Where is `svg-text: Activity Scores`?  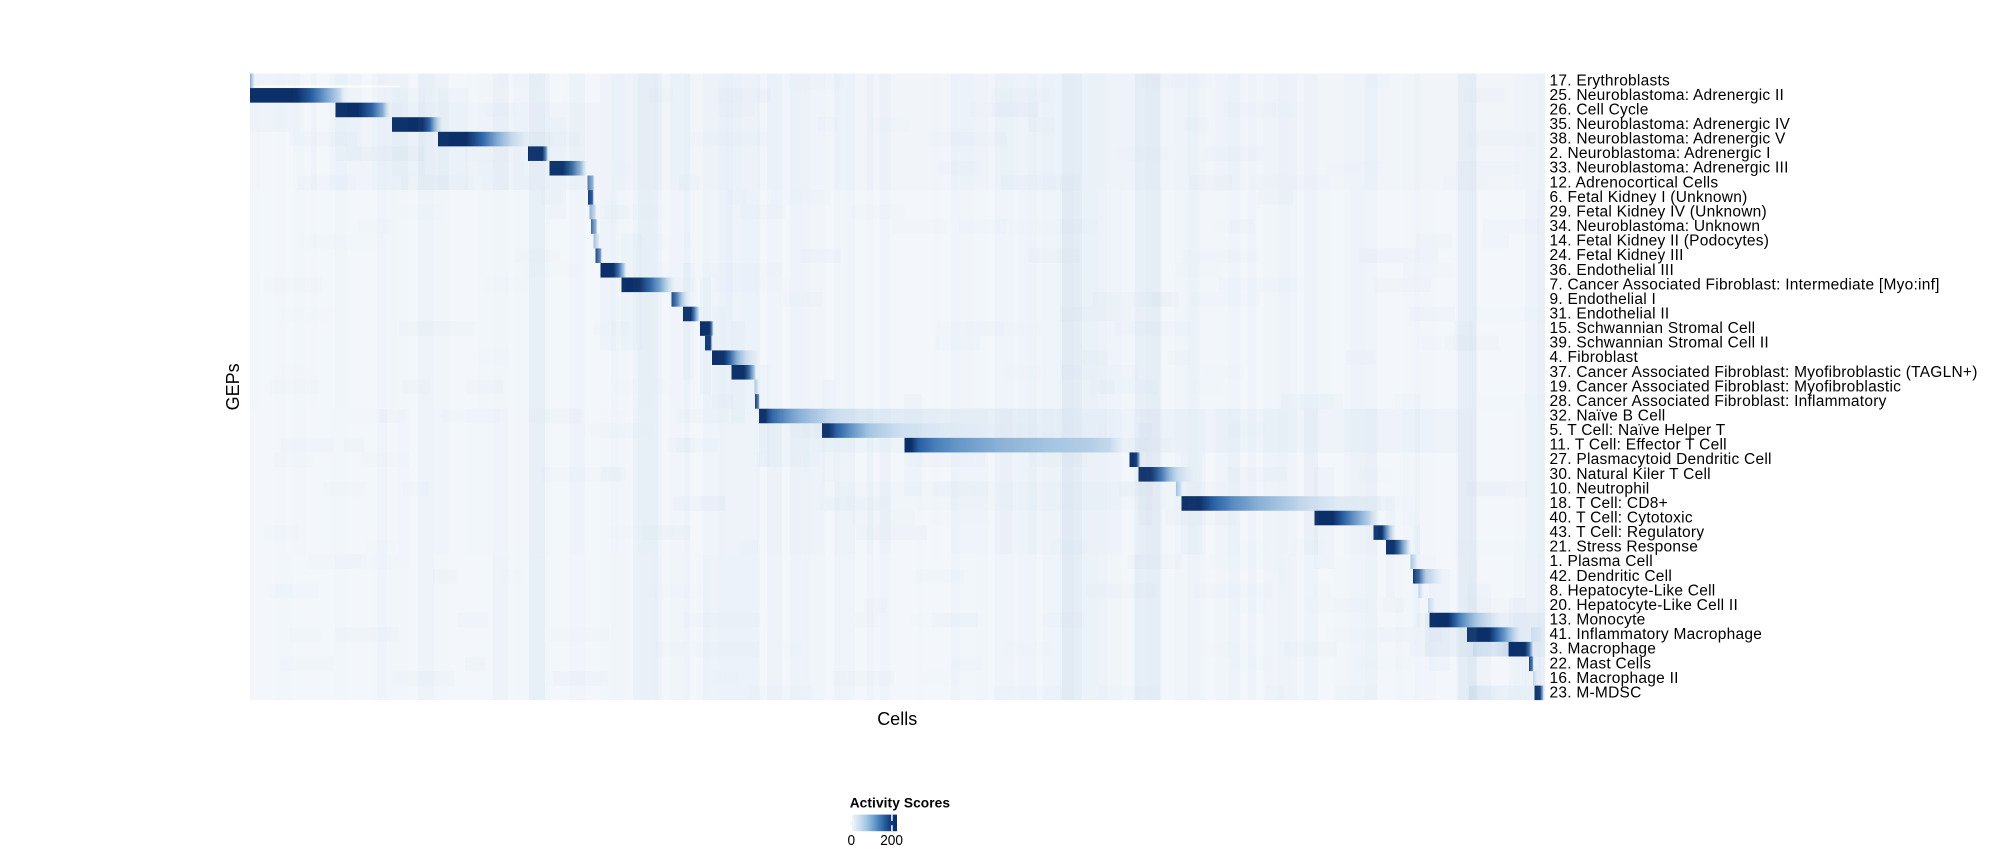
svg-text: Activity Scores is located at coordinates (900, 802).